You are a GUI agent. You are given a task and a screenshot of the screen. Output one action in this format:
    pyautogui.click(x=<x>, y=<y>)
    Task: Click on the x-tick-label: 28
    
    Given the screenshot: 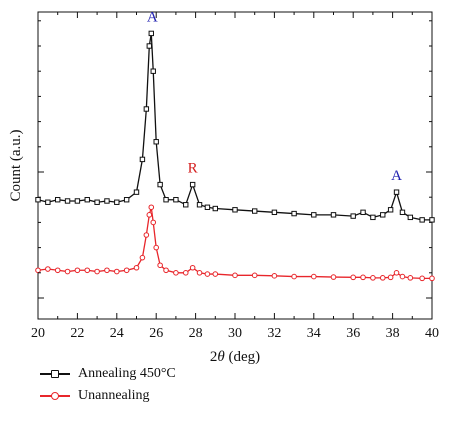 What is the action you would take?
    pyautogui.click(x=196, y=333)
    